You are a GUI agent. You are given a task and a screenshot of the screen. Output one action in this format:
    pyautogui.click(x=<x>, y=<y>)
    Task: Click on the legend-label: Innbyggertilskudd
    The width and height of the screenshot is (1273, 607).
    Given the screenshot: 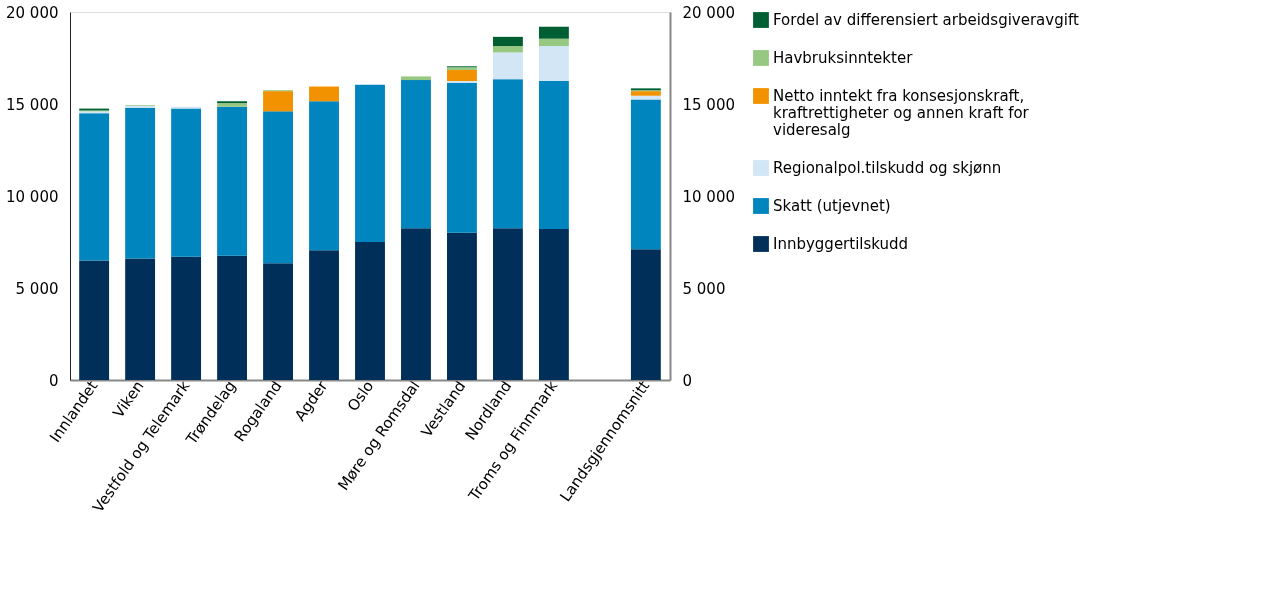 What is the action you would take?
    pyautogui.click(x=841, y=244)
    